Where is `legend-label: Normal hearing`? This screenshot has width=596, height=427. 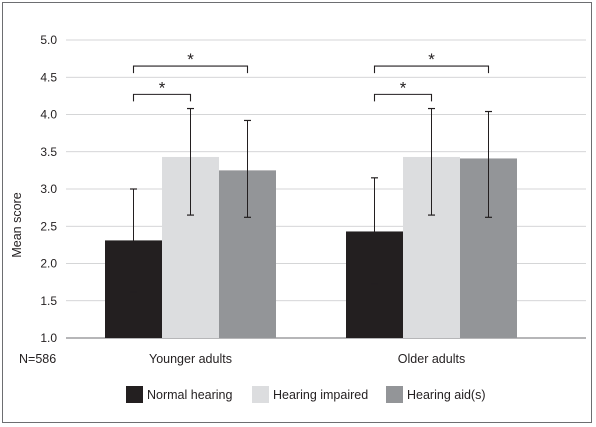
legend-label: Normal hearing is located at coordinates (190, 395).